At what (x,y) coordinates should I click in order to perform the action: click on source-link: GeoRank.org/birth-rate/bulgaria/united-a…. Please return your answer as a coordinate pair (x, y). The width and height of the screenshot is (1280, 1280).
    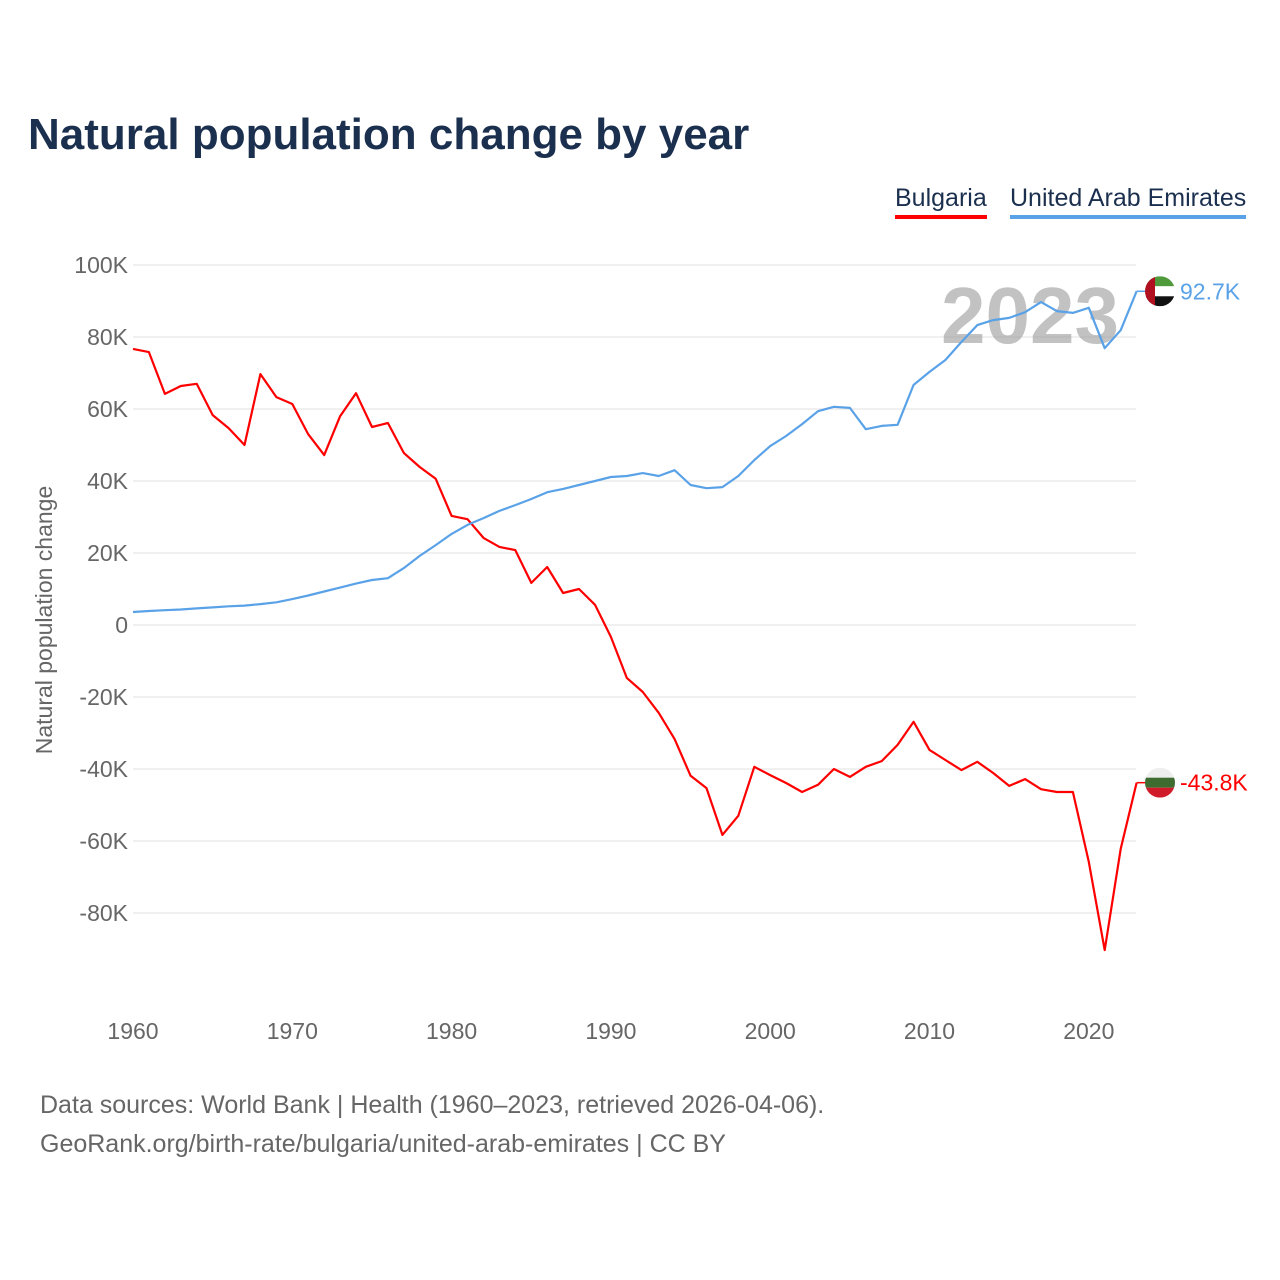
    Looking at the image, I should click on (383, 1144).